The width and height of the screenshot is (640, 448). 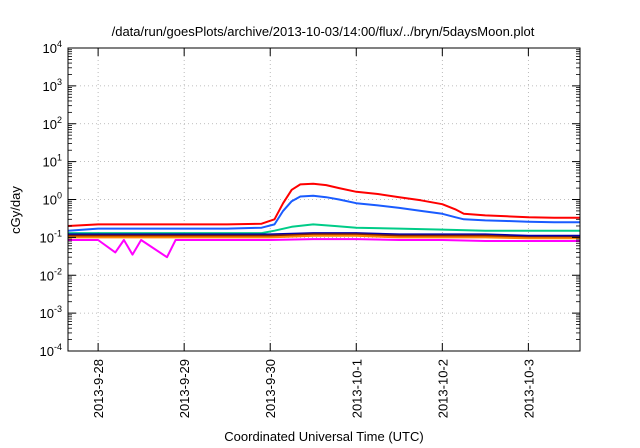 I want to click on x-tick-label: 2013-9-29, so click(x=184, y=388).